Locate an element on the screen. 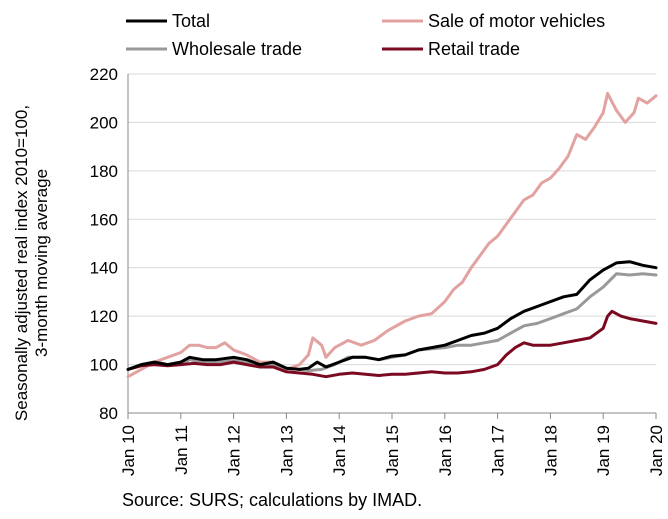 The image size is (668, 519). legend-label-1: Sale of motor vehicles is located at coordinates (516, 21).